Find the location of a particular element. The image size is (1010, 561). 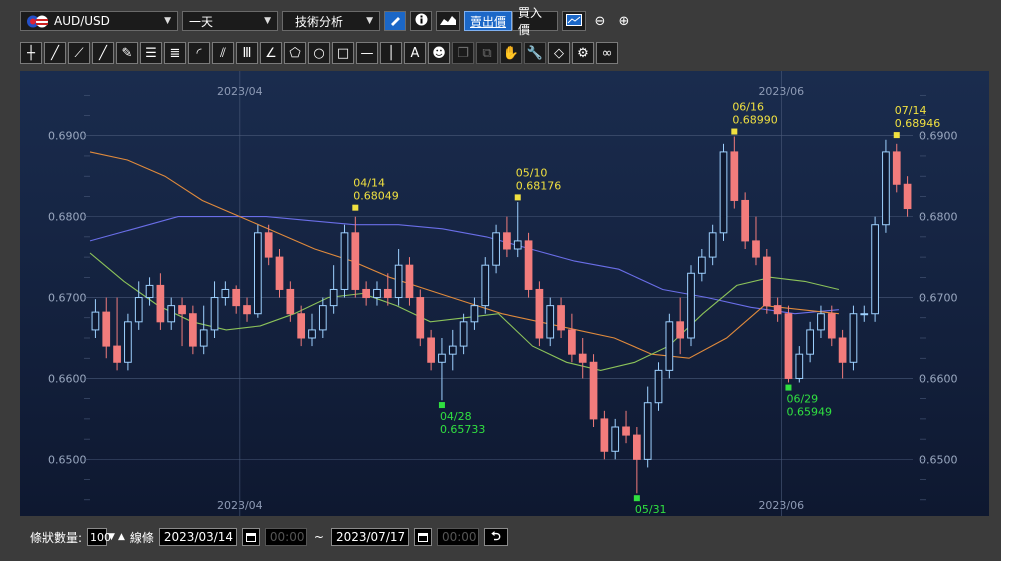

pentagon-icon: ⬠ is located at coordinates (295, 53).